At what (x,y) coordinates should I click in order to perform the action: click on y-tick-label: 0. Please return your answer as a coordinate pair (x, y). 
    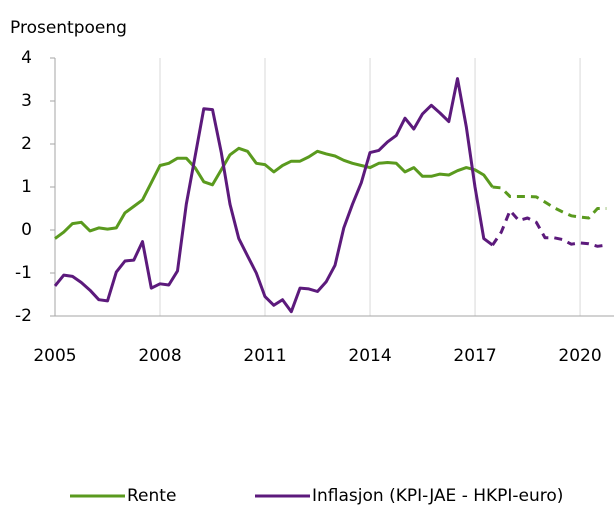
    Looking at the image, I should click on (26, 230).